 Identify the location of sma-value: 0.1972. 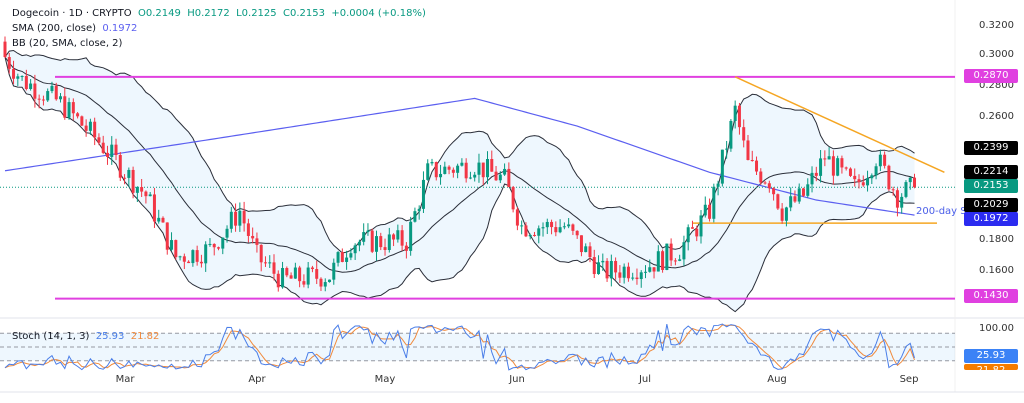
(120, 28).